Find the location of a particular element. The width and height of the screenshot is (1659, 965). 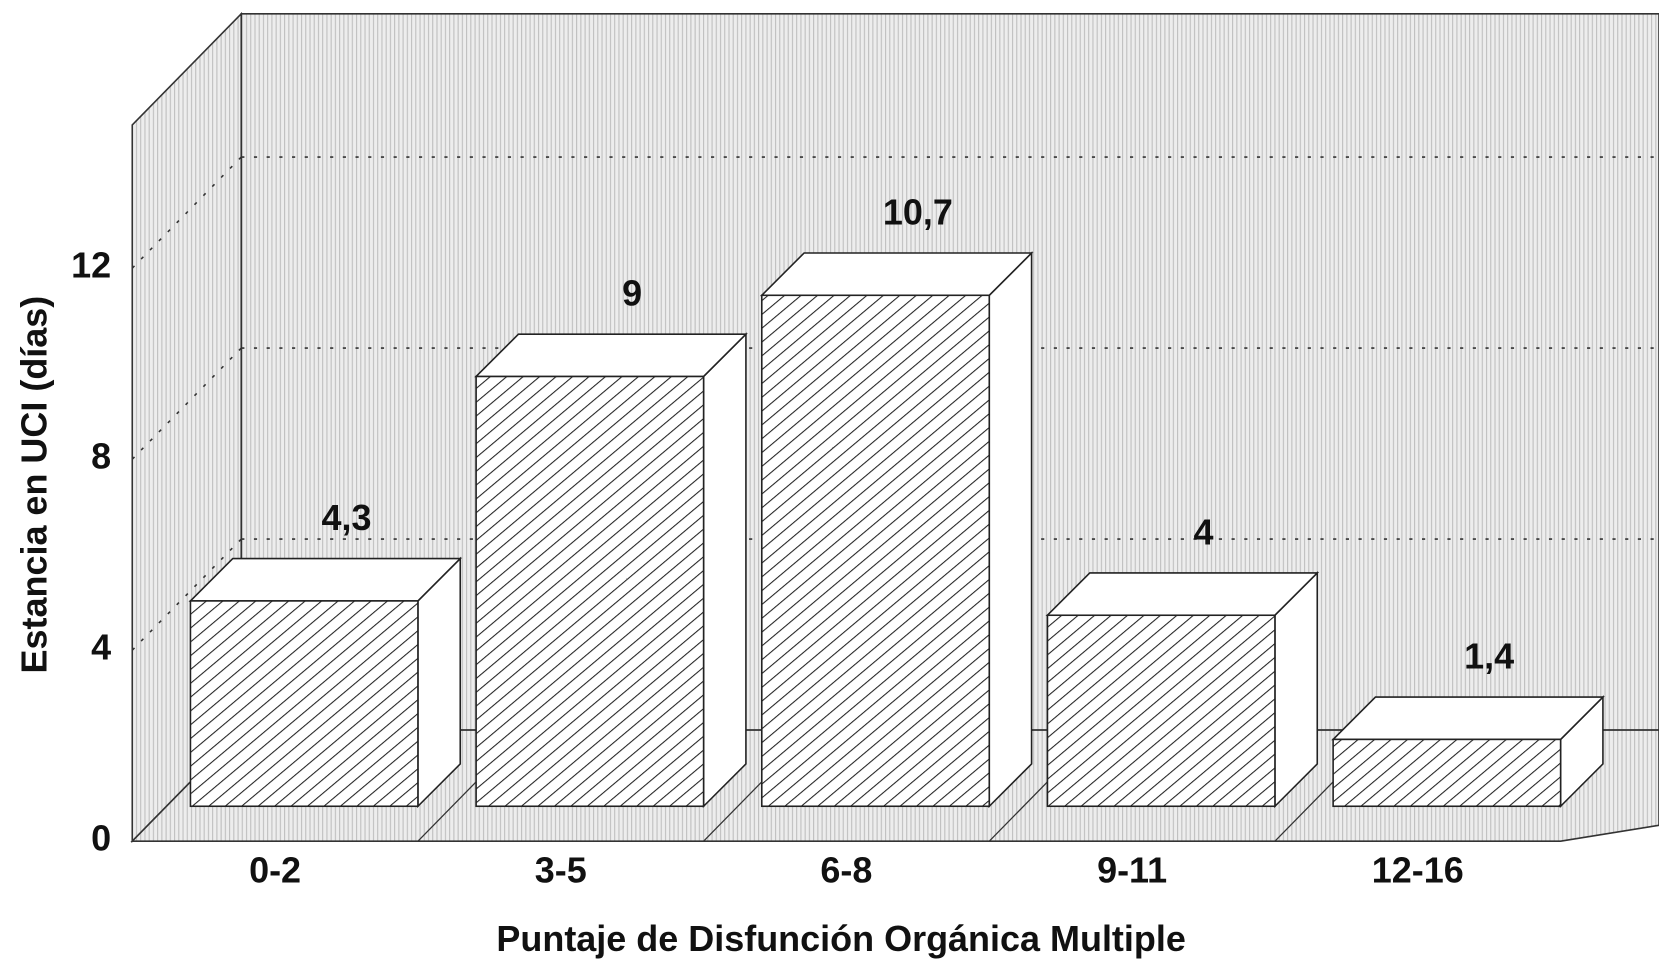

y-tick-label: 8 is located at coordinates (101, 456).